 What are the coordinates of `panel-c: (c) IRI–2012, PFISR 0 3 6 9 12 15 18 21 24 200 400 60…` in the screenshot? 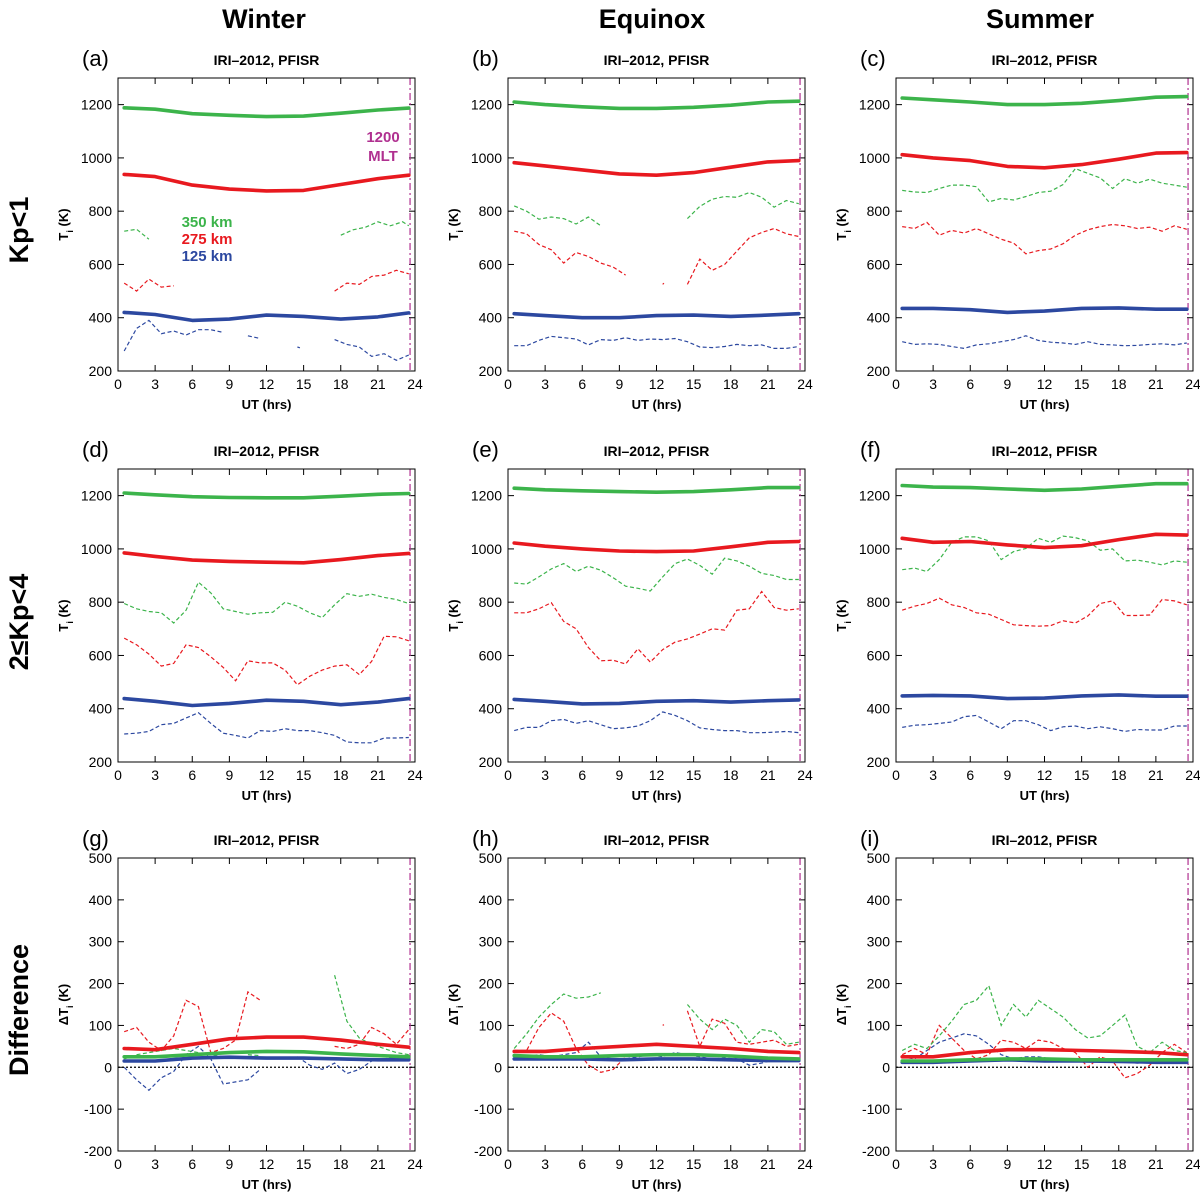 It's located at (1017, 229).